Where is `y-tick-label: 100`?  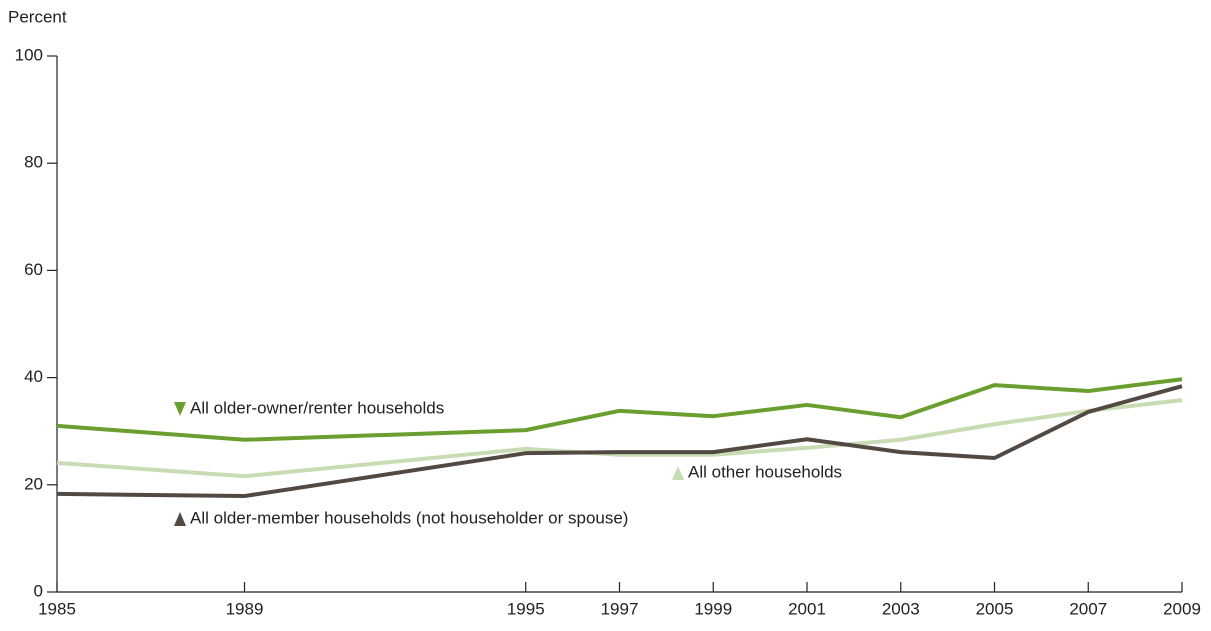
y-tick-label: 100 is located at coordinates (29, 54).